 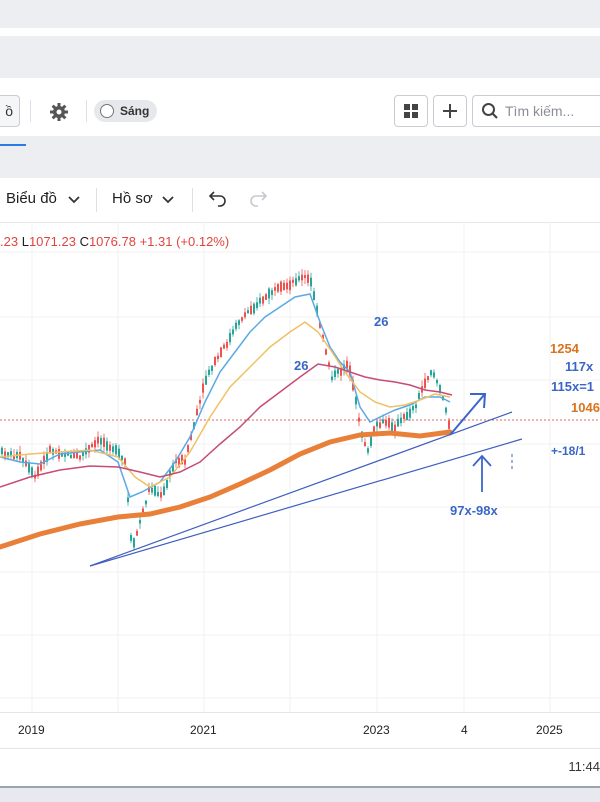 I want to click on axis-label-2023: 2023, so click(x=376, y=730).